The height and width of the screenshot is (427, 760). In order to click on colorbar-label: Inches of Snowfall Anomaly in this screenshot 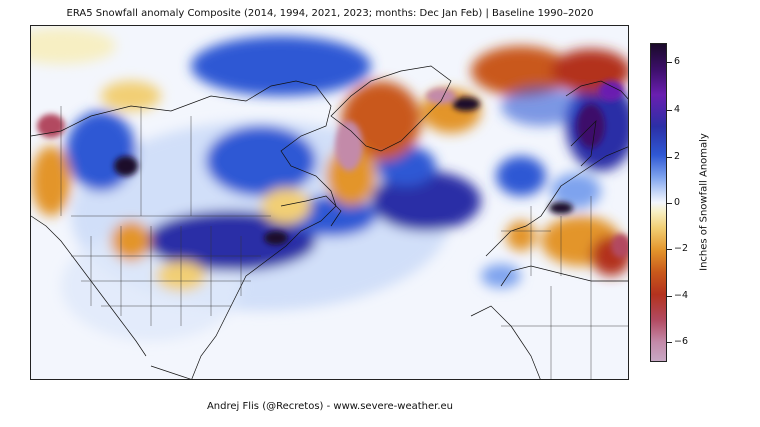, I will do `click(704, 202)`.